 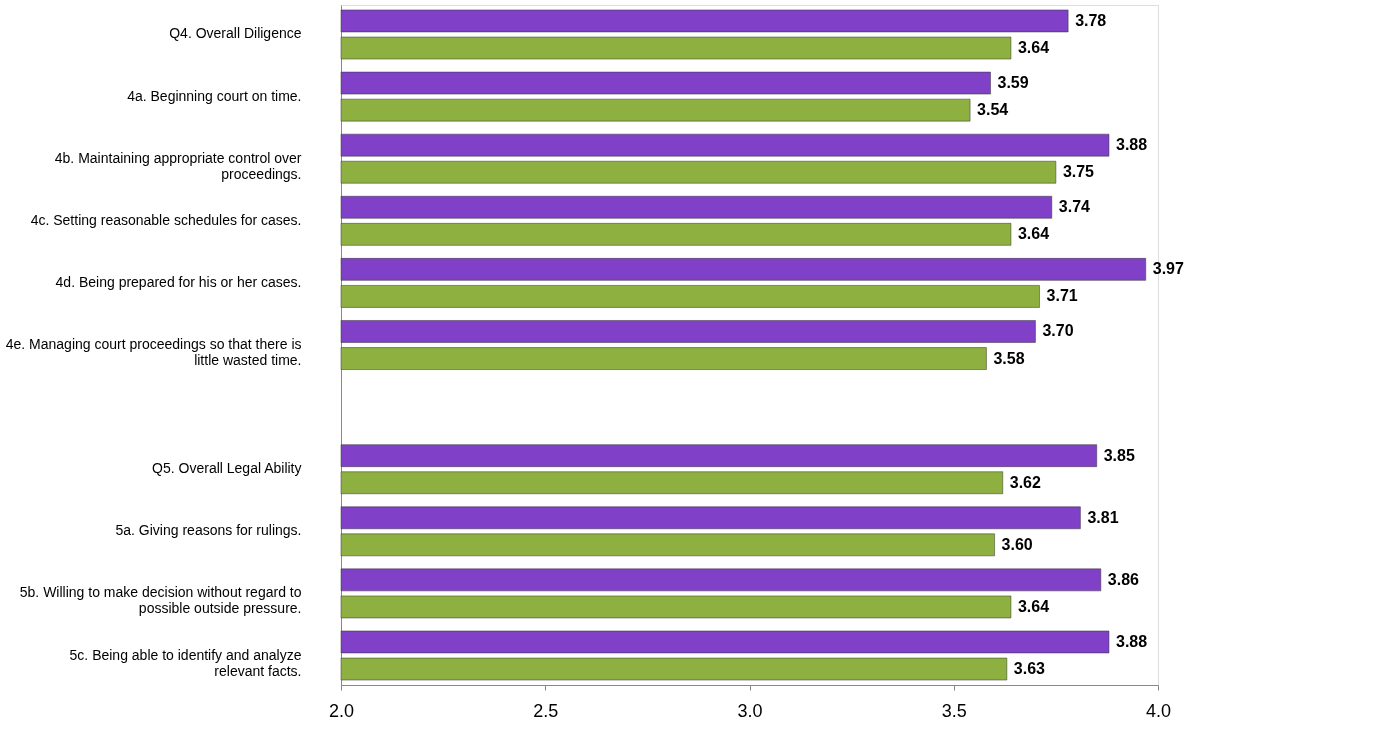 I want to click on data-label: 3.71, so click(x=1062, y=296).